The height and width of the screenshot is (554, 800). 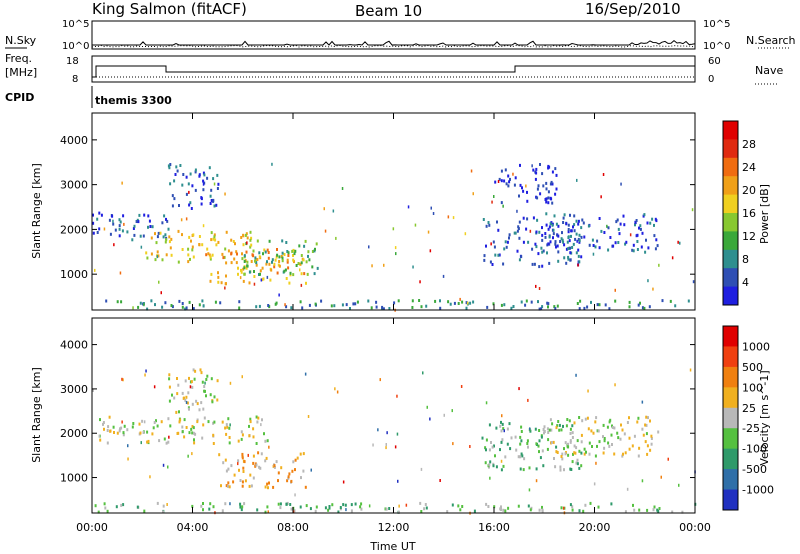 What do you see at coordinates (695, 527) in the screenshot?
I see `x-tick-label: 00:00` at bounding box center [695, 527].